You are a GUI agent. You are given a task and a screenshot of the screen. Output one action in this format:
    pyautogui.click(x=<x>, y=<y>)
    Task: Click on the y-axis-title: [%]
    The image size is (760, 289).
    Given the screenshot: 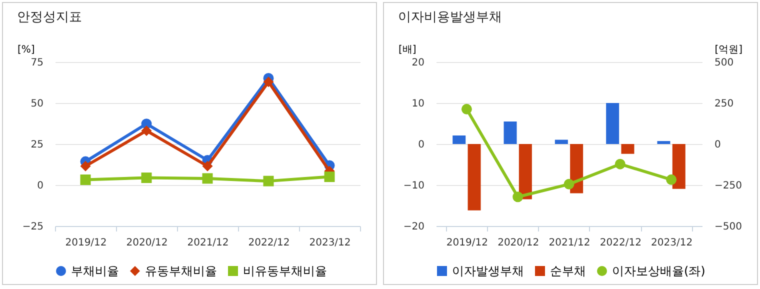 What is the action you would take?
    pyautogui.click(x=26, y=50)
    